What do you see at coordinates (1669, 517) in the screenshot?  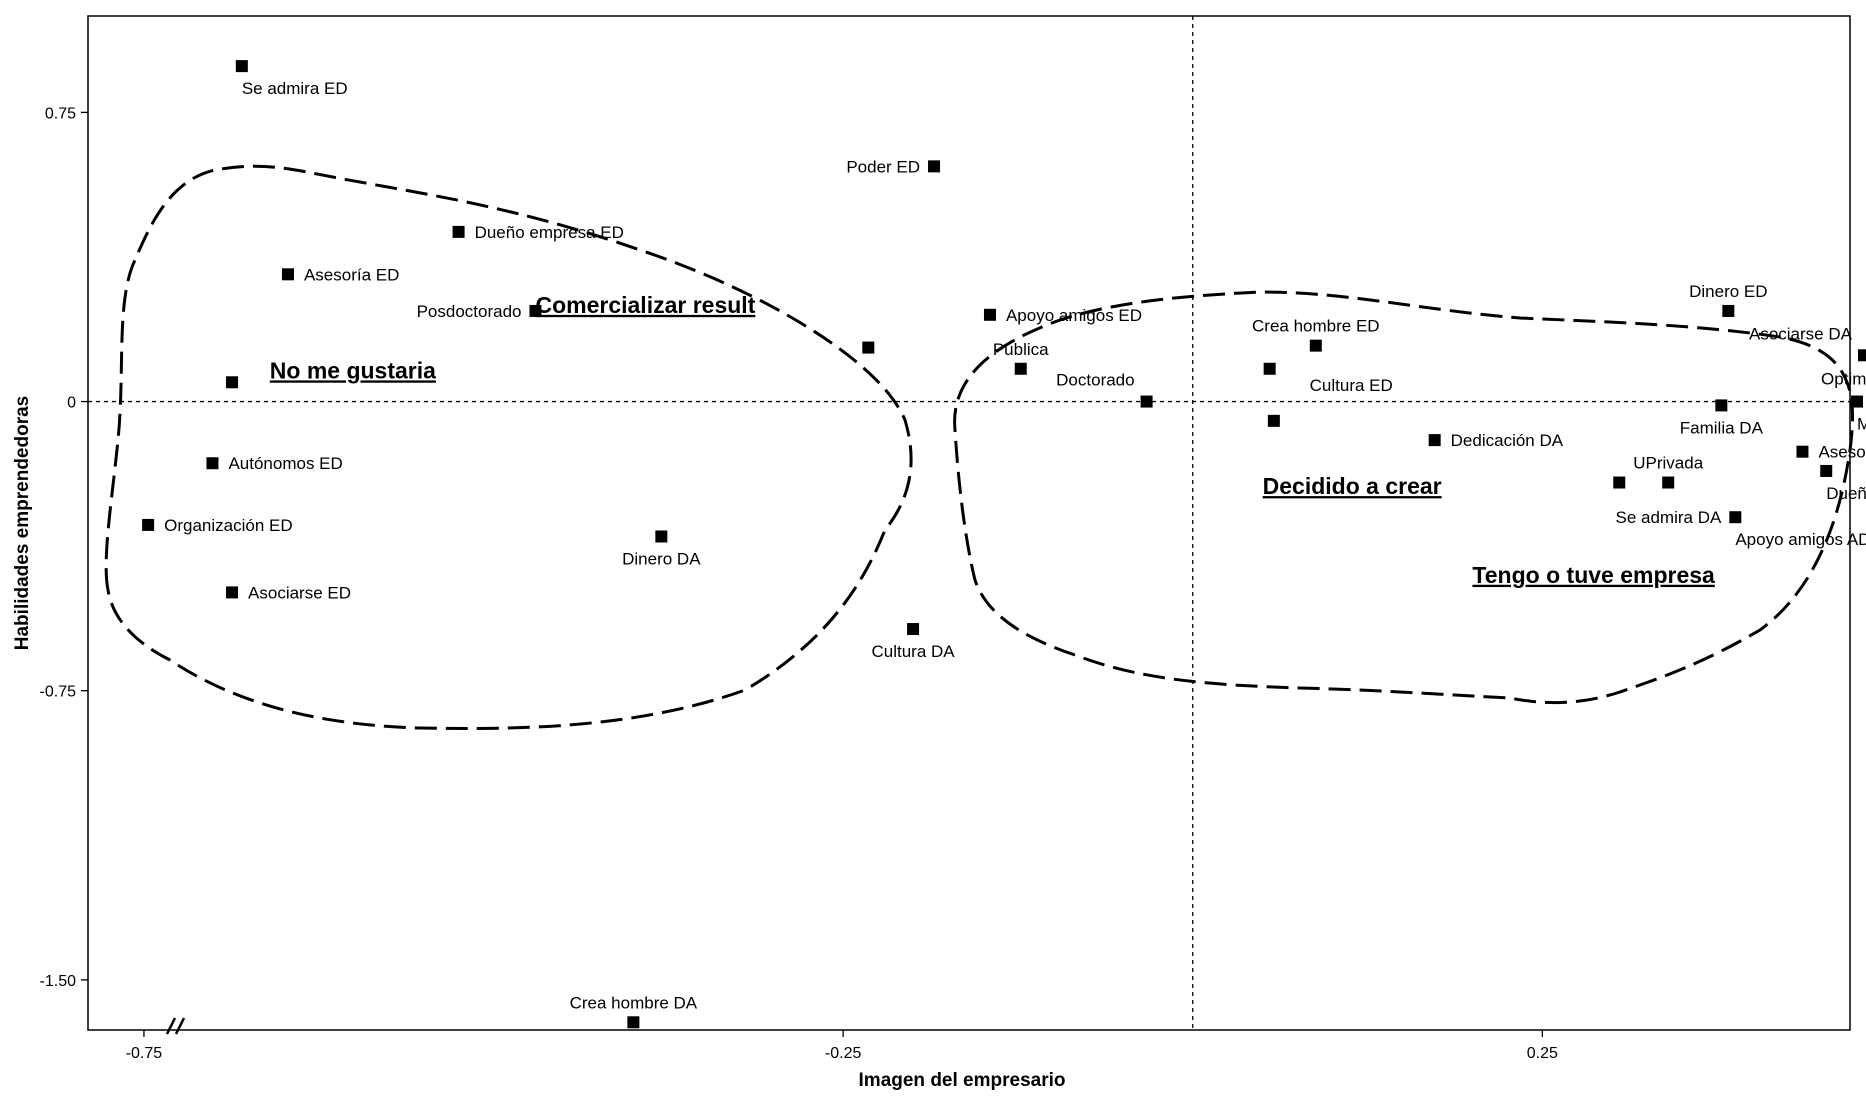 I see `data-point-label: Se admira DA` at bounding box center [1669, 517].